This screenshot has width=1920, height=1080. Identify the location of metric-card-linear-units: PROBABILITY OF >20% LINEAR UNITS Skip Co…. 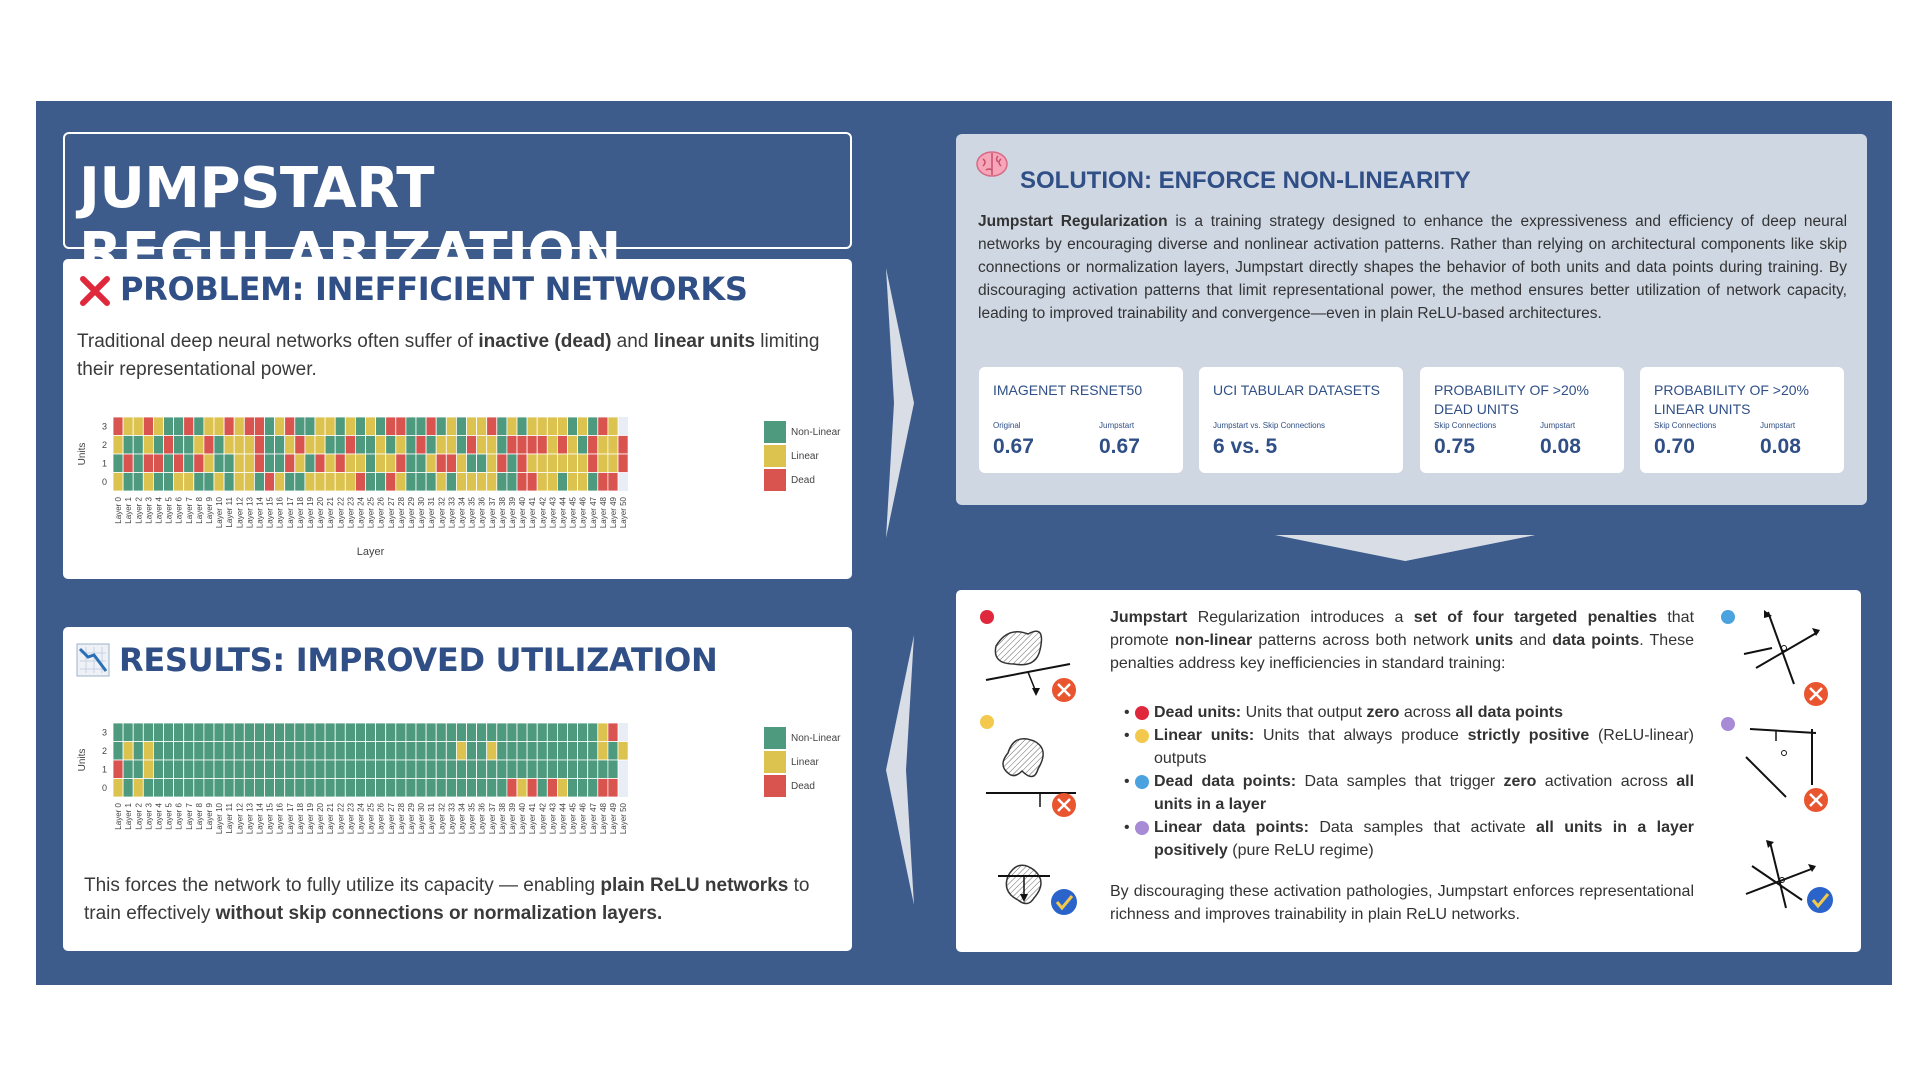
(1742, 420).